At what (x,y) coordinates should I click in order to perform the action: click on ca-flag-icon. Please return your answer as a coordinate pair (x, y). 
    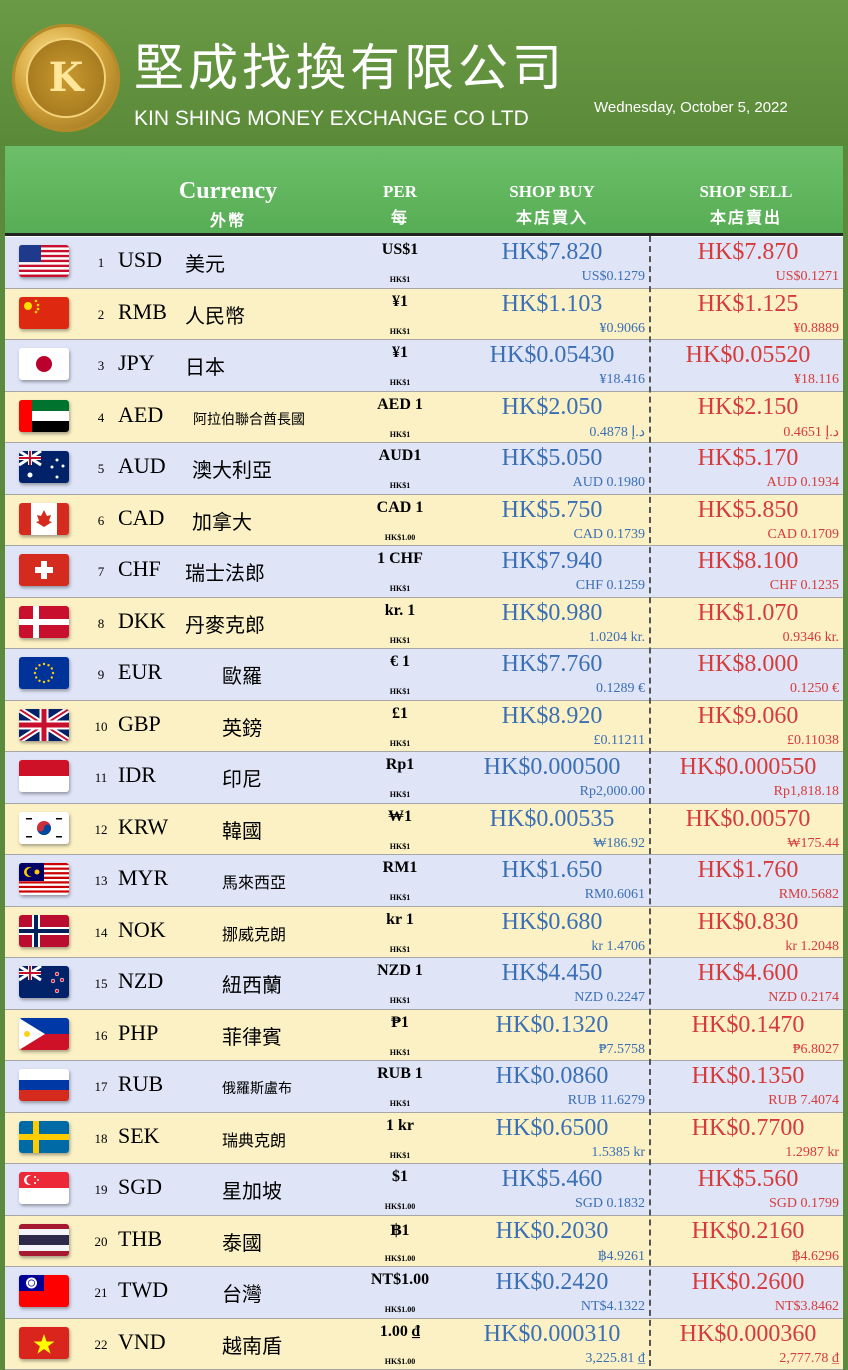
    Looking at the image, I should click on (44, 519).